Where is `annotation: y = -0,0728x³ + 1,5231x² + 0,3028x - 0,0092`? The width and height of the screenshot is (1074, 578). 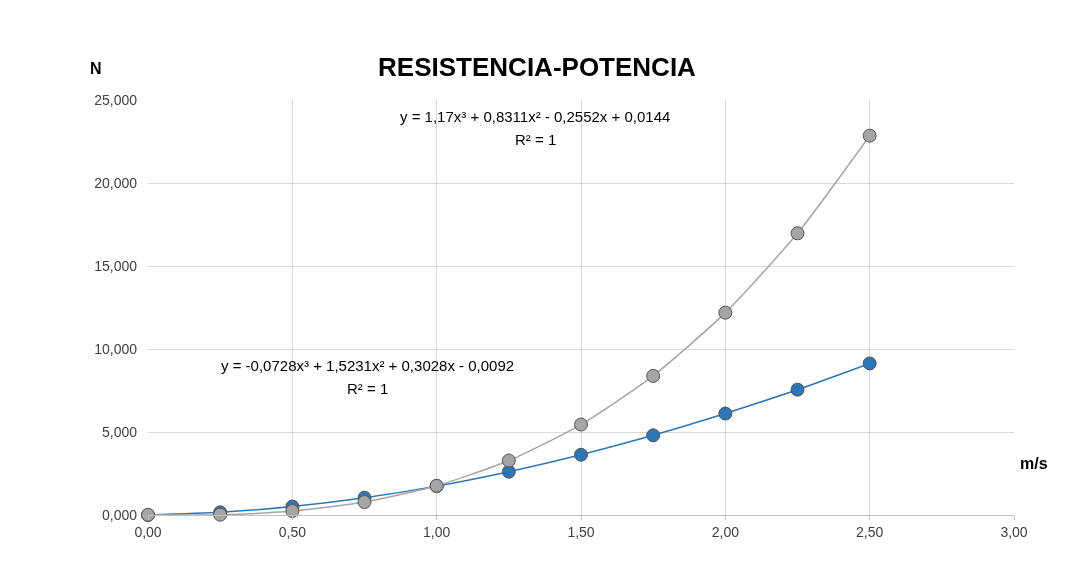 annotation: y = -0,0728x³ + 1,5231x² + 0,3028x - 0,0092 is located at coordinates (368, 365).